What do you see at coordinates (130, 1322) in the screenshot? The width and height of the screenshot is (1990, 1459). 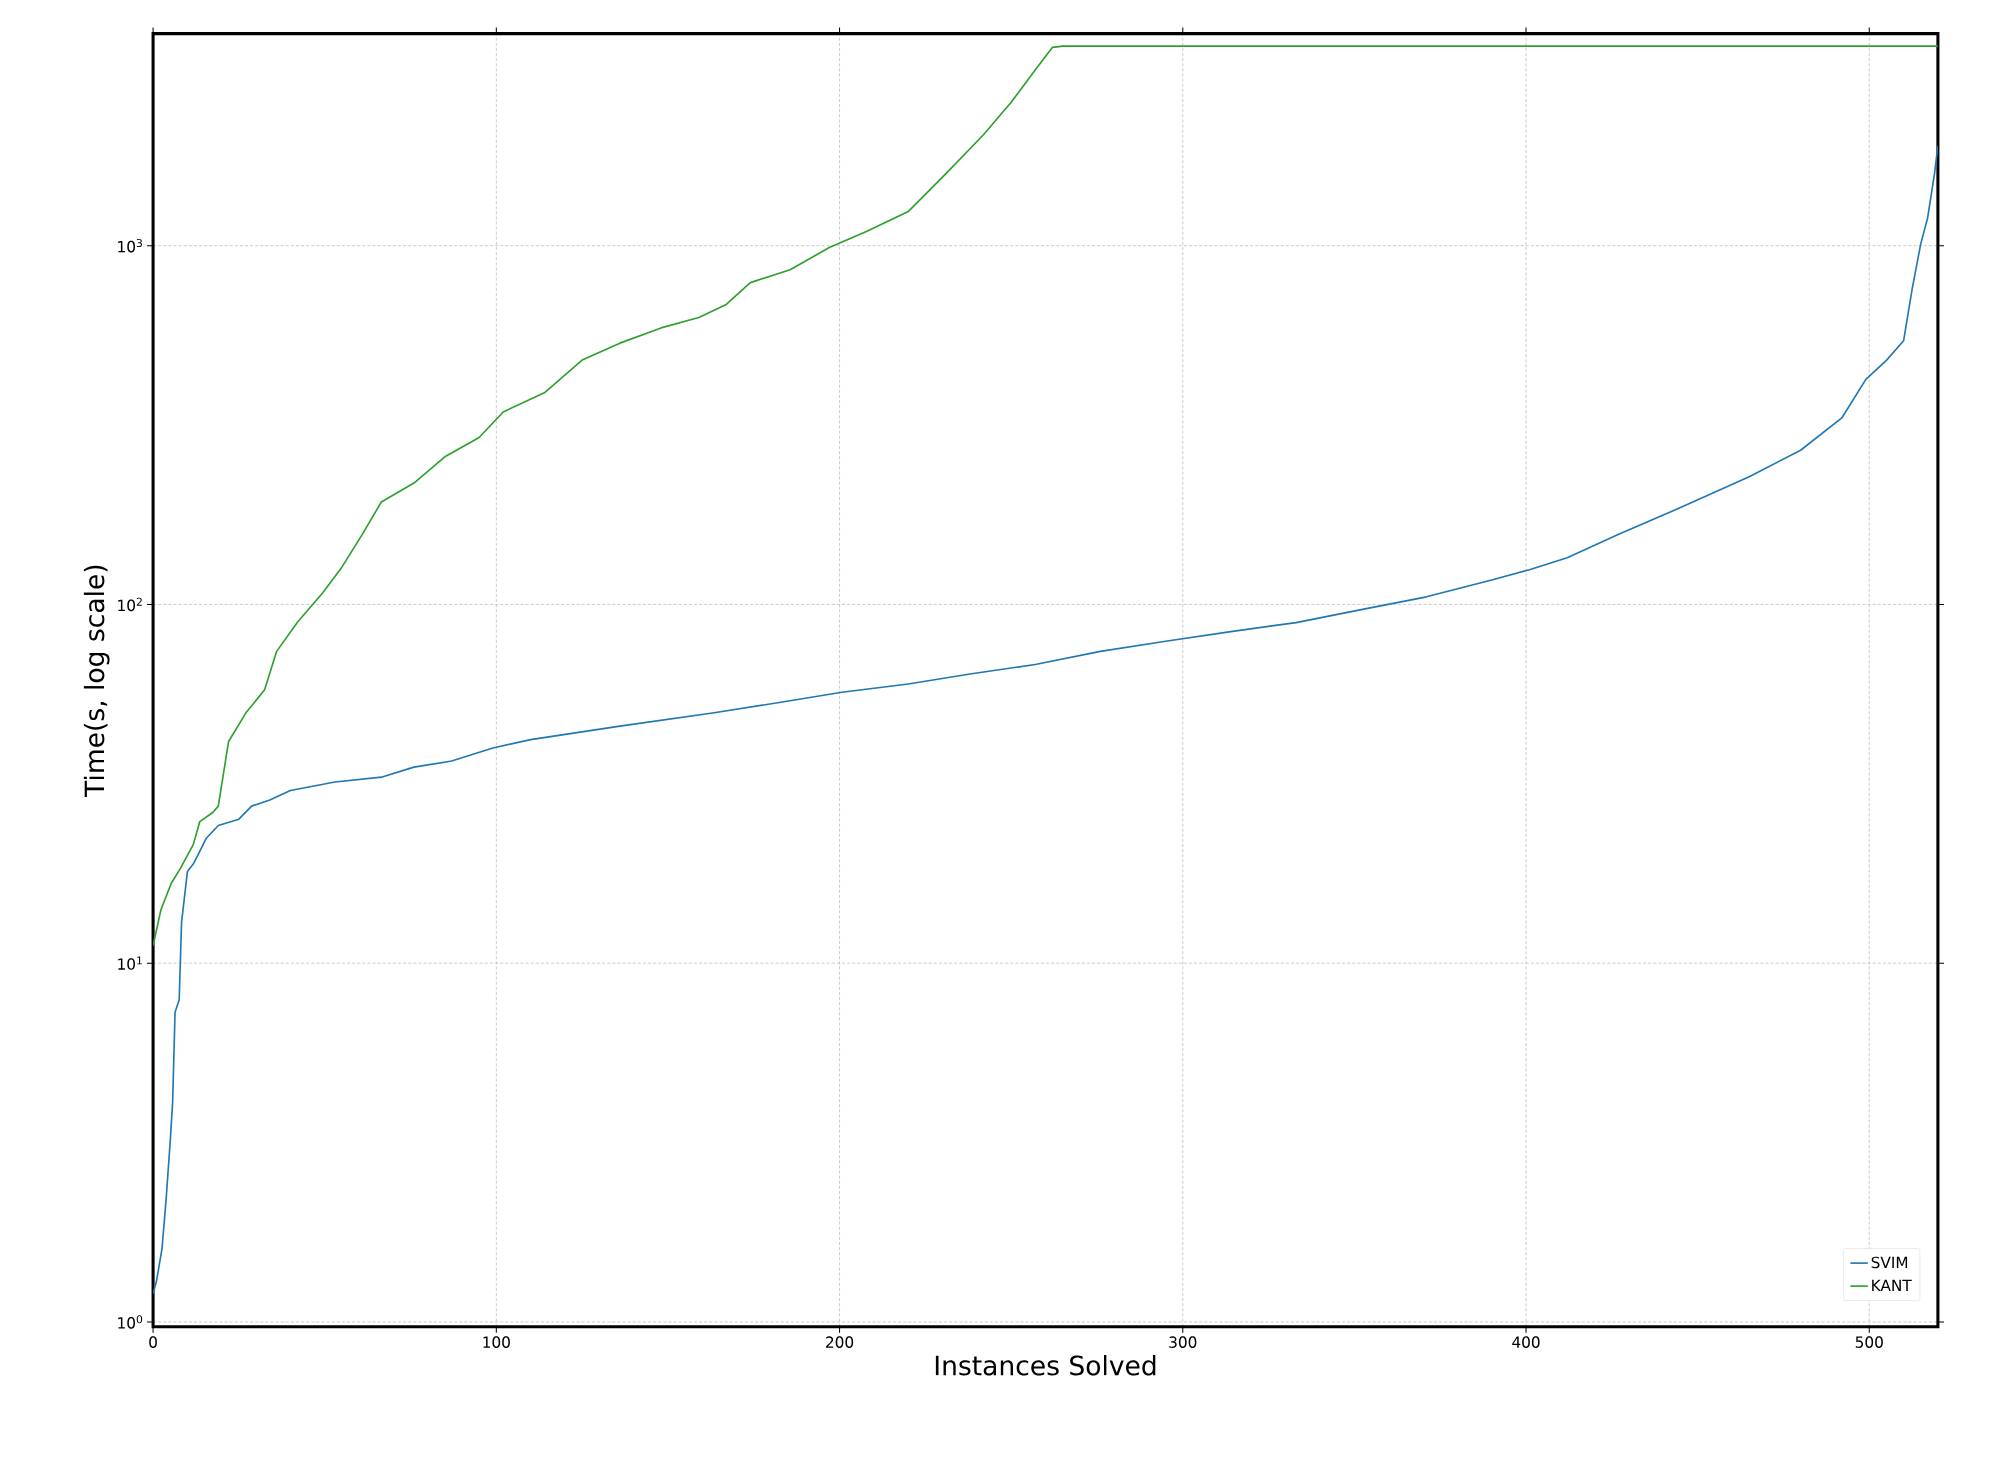 I see `y-tick-label: 10$^{0}$` at bounding box center [130, 1322].